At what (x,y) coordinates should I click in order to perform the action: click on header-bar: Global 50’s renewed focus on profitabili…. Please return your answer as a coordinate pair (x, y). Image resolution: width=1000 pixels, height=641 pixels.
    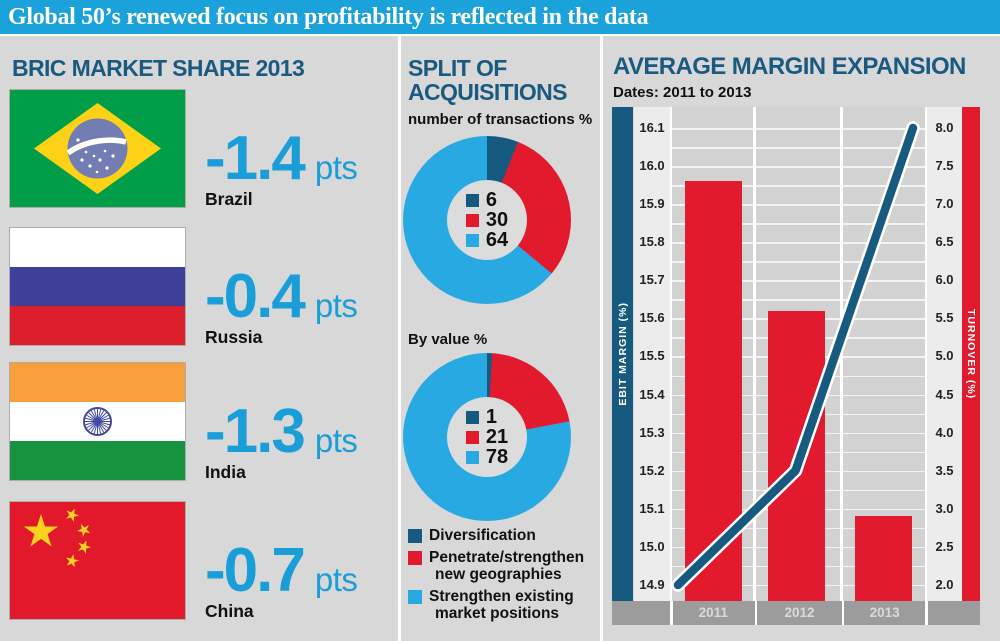
    Looking at the image, I should click on (500, 18).